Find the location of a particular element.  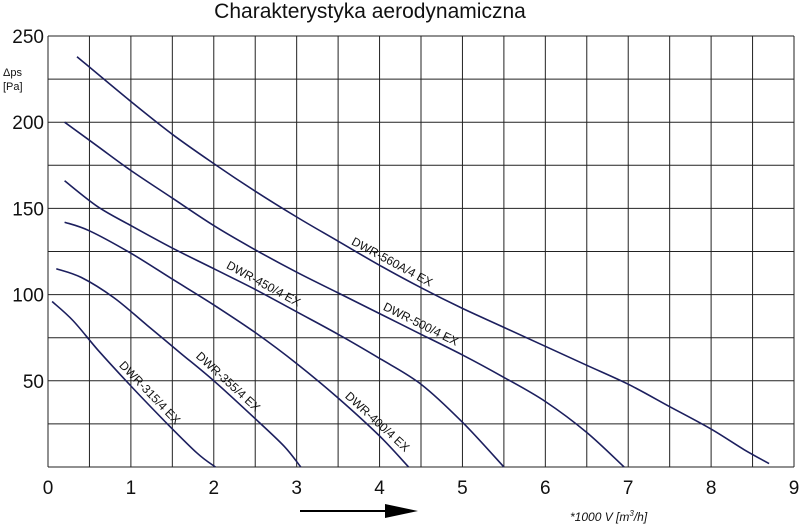

y-tick-label: 50 is located at coordinates (33, 382).